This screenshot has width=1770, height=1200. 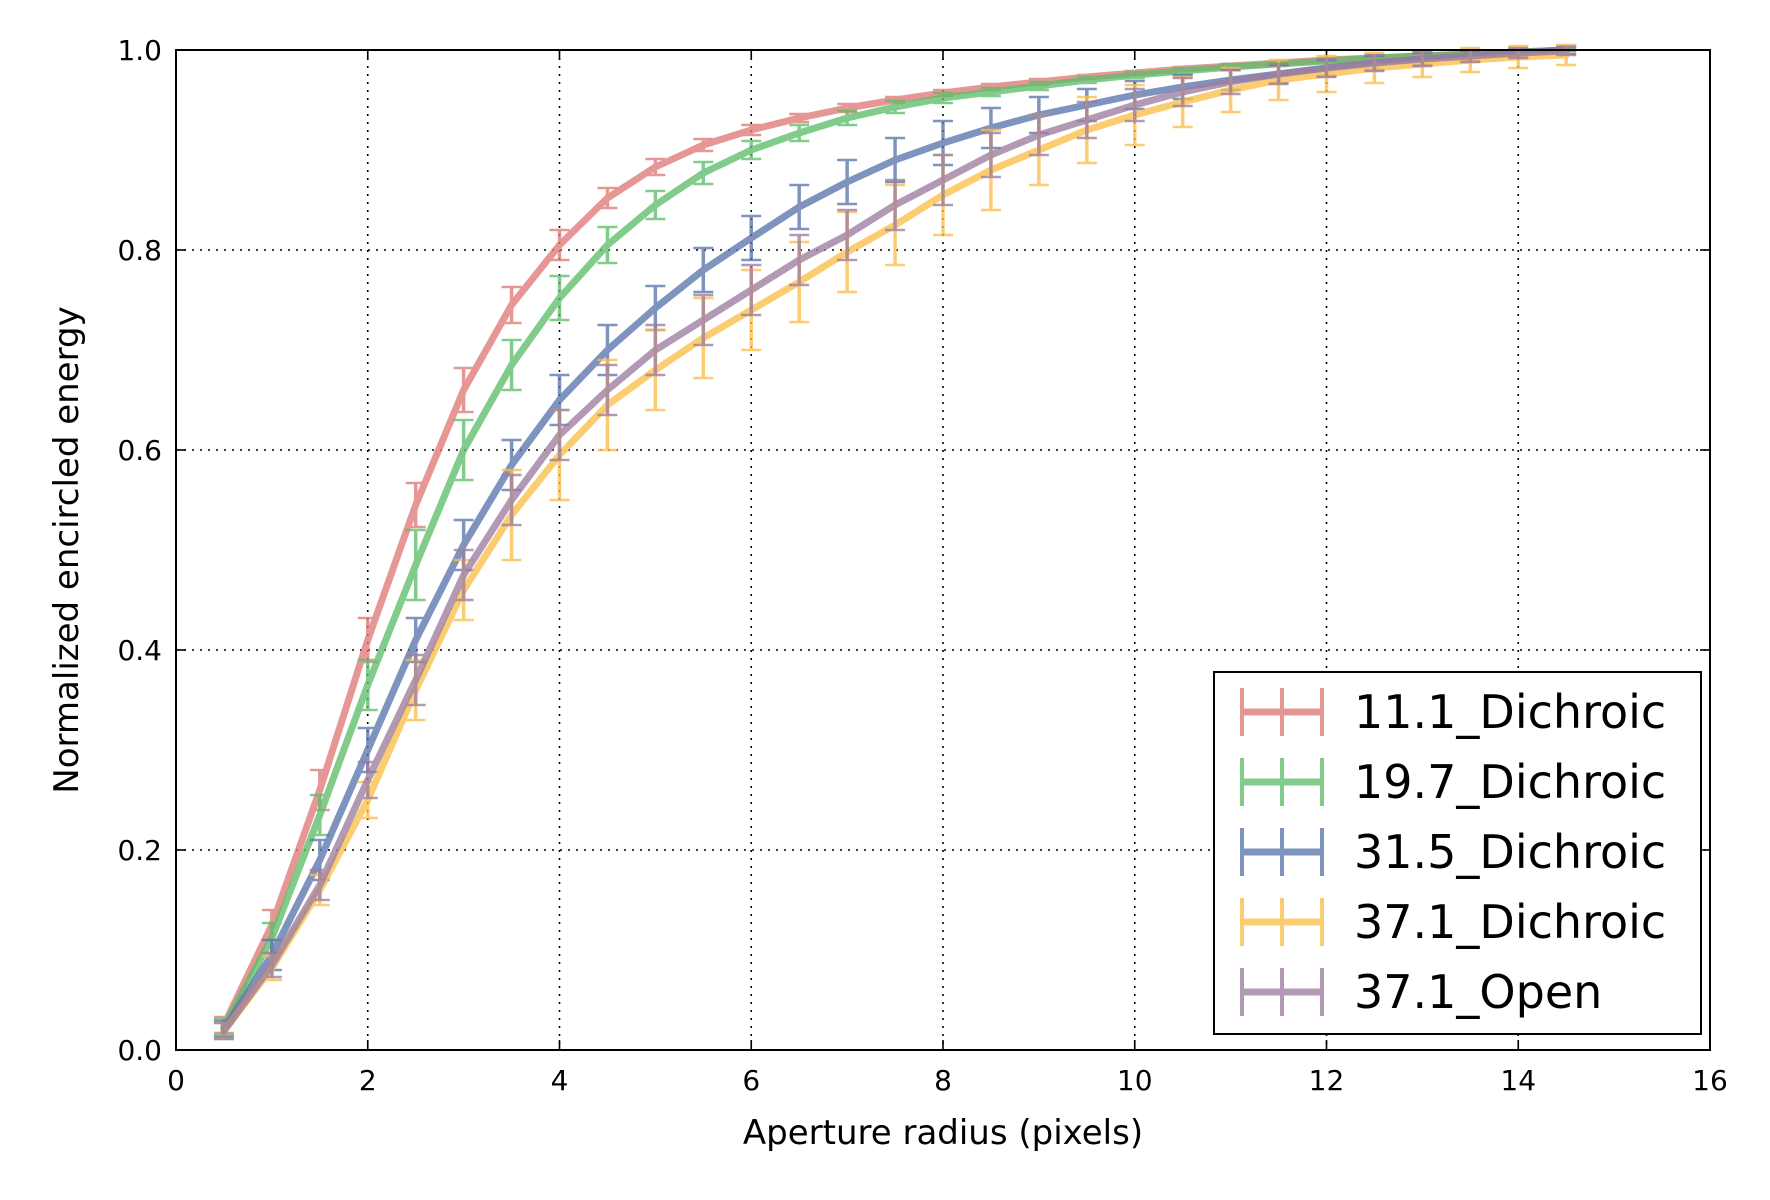 I want to click on x-tick-labels: 0 2 4 6 8 10 12 14 16, so click(x=947, y=1080).